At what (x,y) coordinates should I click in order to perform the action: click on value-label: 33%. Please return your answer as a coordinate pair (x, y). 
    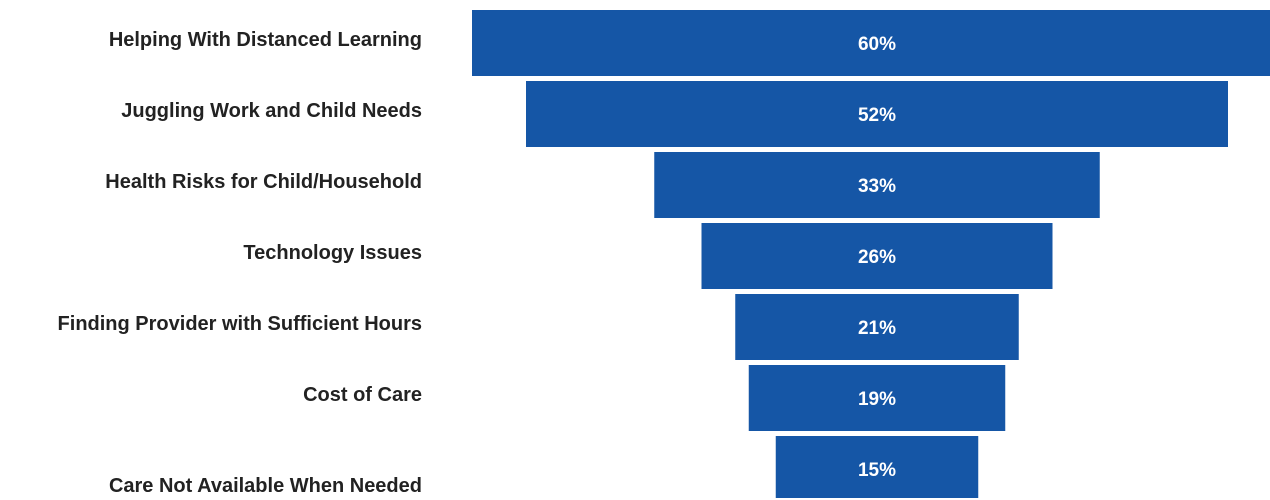
    Looking at the image, I should click on (877, 186).